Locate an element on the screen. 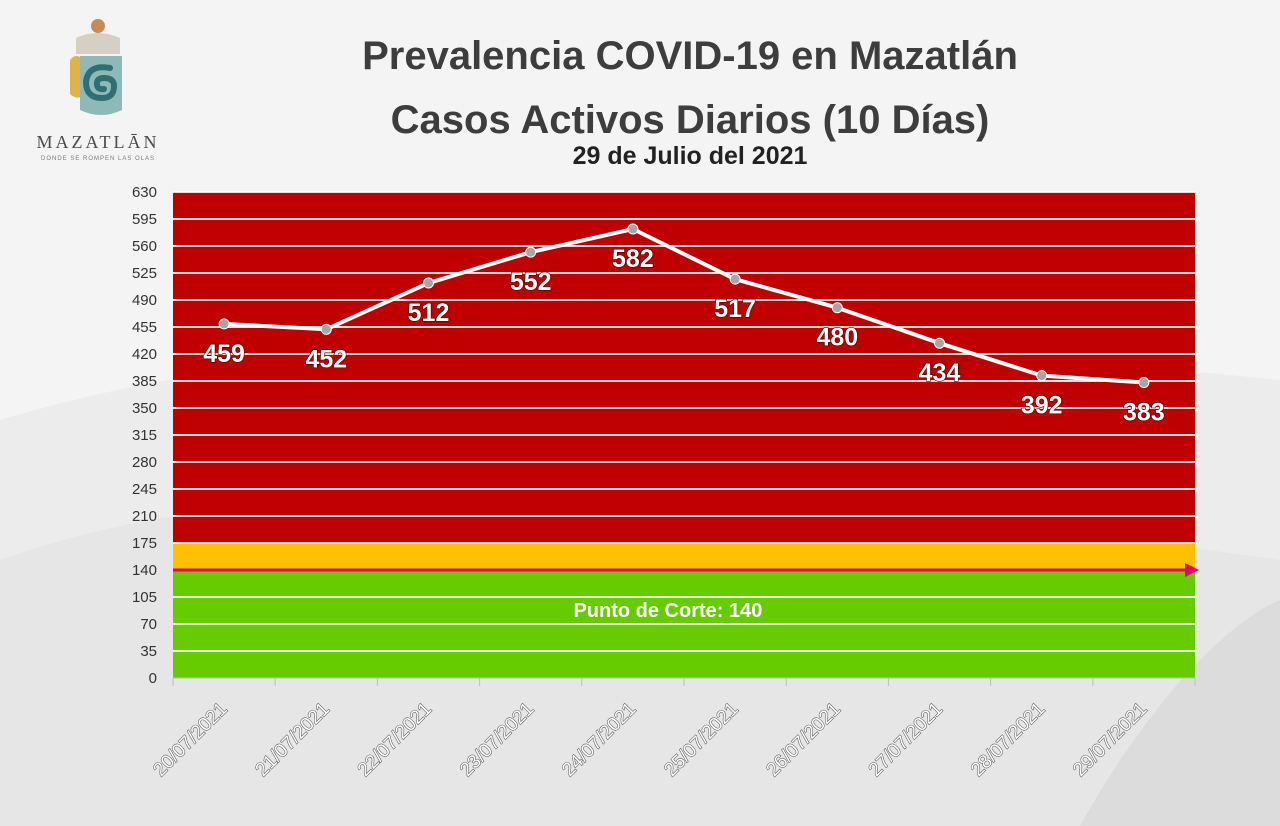 This screenshot has height=826, width=1280. chart-subtitle: Casos Activos Diarios (10 Días) is located at coordinates (690, 120).